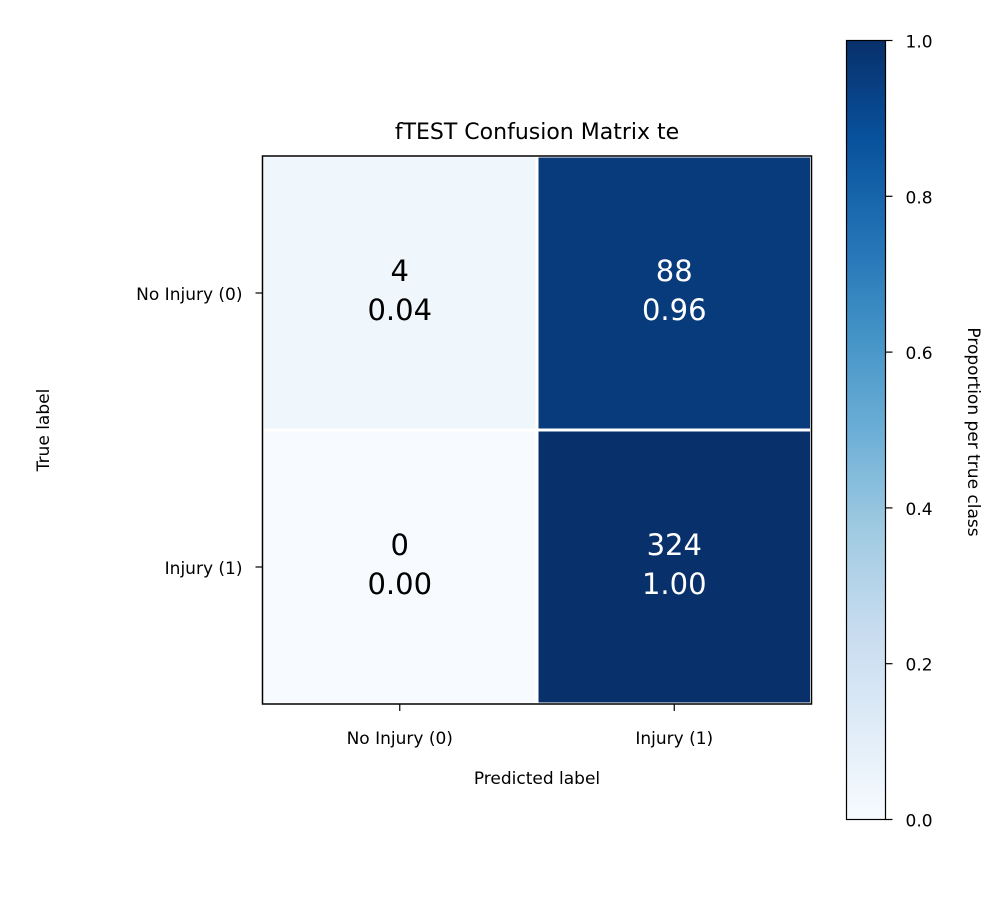 This screenshot has width=1000, height=900. Describe the element at coordinates (674, 545) in the screenshot. I see `cell-count-label: 324` at that location.